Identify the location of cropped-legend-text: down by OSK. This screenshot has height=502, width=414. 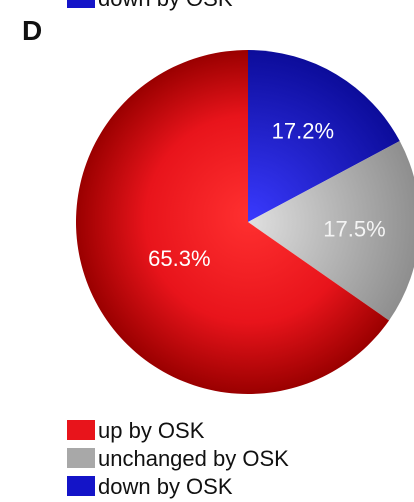
(165, 5).